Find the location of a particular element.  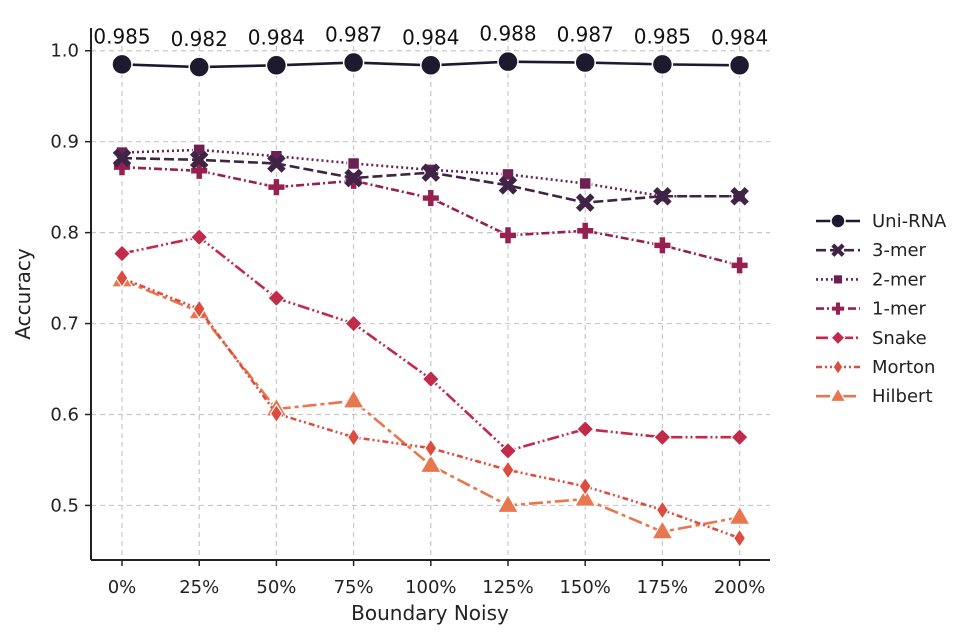

legend-item-hilbert: Hilbert is located at coordinates (874, 396).